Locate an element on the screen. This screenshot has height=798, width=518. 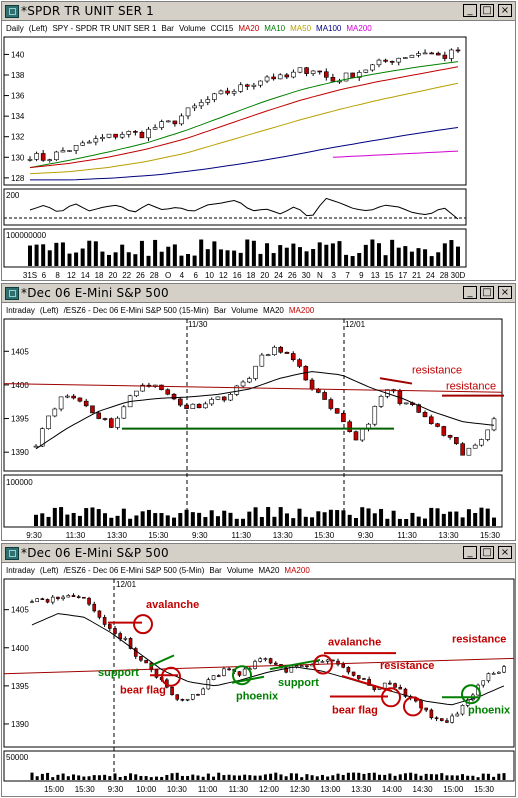
info-item: MA10 is located at coordinates (275, 28).